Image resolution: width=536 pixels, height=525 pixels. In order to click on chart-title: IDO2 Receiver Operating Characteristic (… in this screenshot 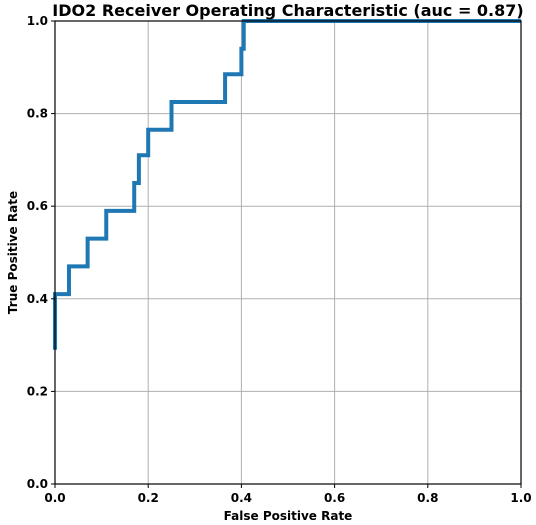, I will do `click(287, 10)`.